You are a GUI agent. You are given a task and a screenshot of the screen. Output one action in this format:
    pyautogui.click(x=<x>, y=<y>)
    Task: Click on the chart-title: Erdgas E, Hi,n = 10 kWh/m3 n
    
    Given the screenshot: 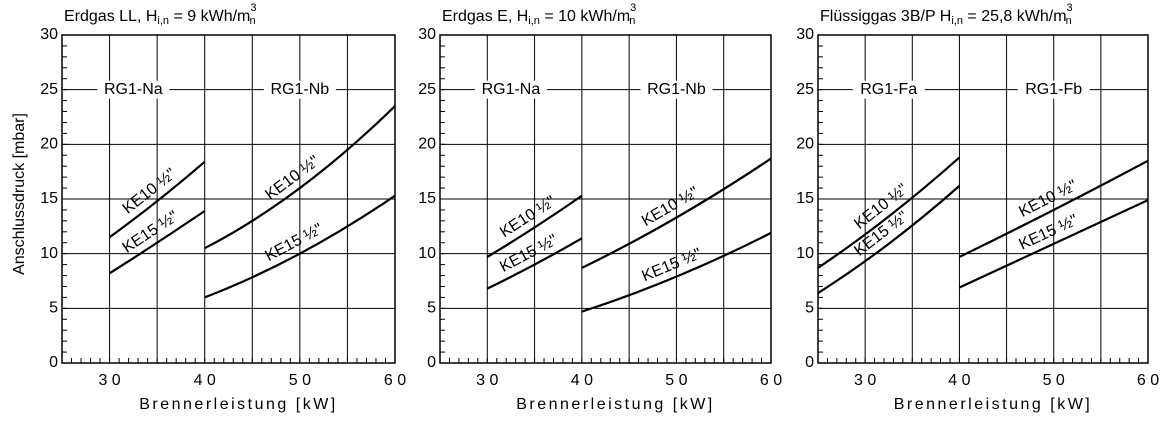 What is the action you would take?
    pyautogui.click(x=539, y=14)
    